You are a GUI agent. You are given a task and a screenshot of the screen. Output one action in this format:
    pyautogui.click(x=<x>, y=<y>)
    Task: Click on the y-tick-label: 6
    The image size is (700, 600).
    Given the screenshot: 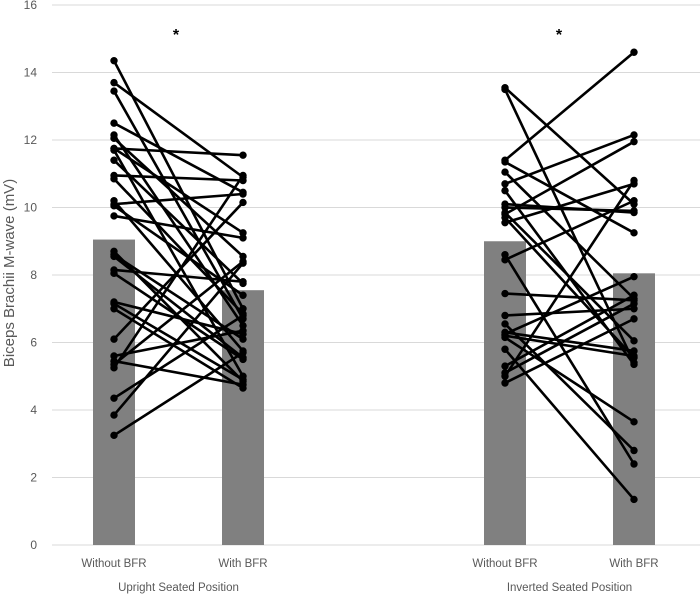 What is the action you would take?
    pyautogui.click(x=33, y=343)
    